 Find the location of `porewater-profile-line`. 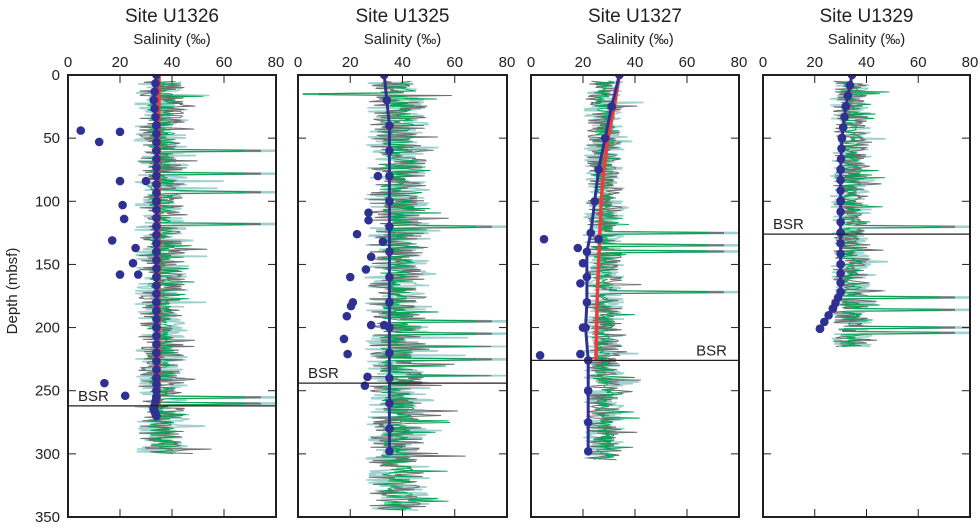

porewater-profile-line is located at coordinates (386, 263).